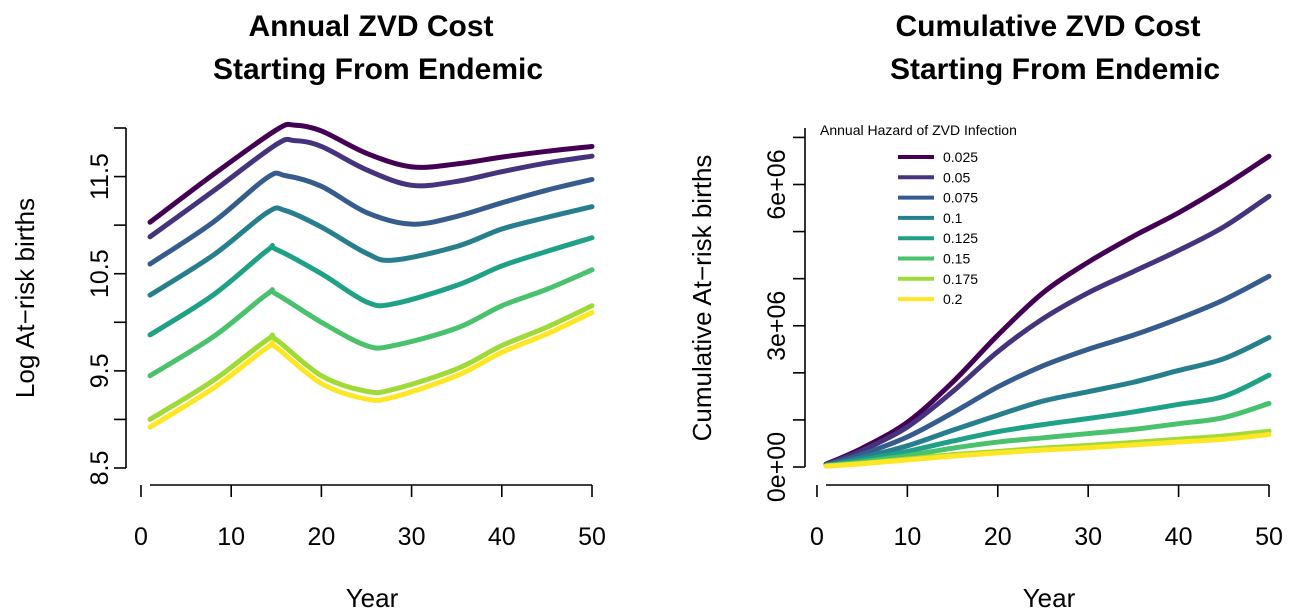  I want to click on series-line-0.175, so click(371, 362).